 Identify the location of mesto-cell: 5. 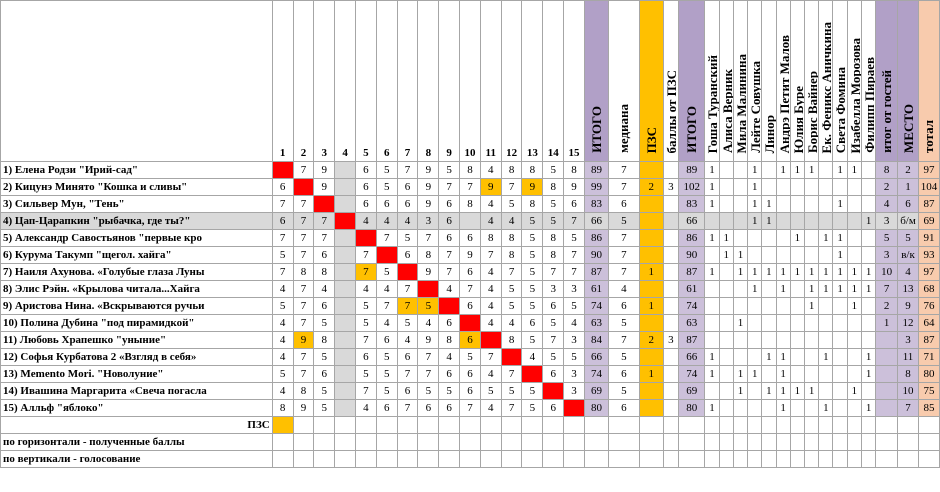
(908, 238).